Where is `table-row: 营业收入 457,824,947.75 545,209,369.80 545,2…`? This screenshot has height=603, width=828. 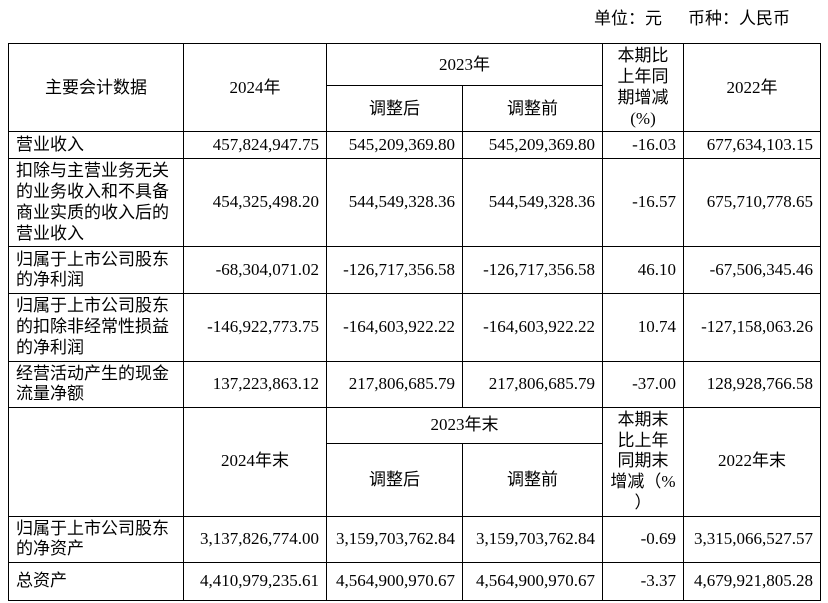 table-row: 营业收入 457,824,947.75 545,209,369.80 545,2… is located at coordinates (414, 145).